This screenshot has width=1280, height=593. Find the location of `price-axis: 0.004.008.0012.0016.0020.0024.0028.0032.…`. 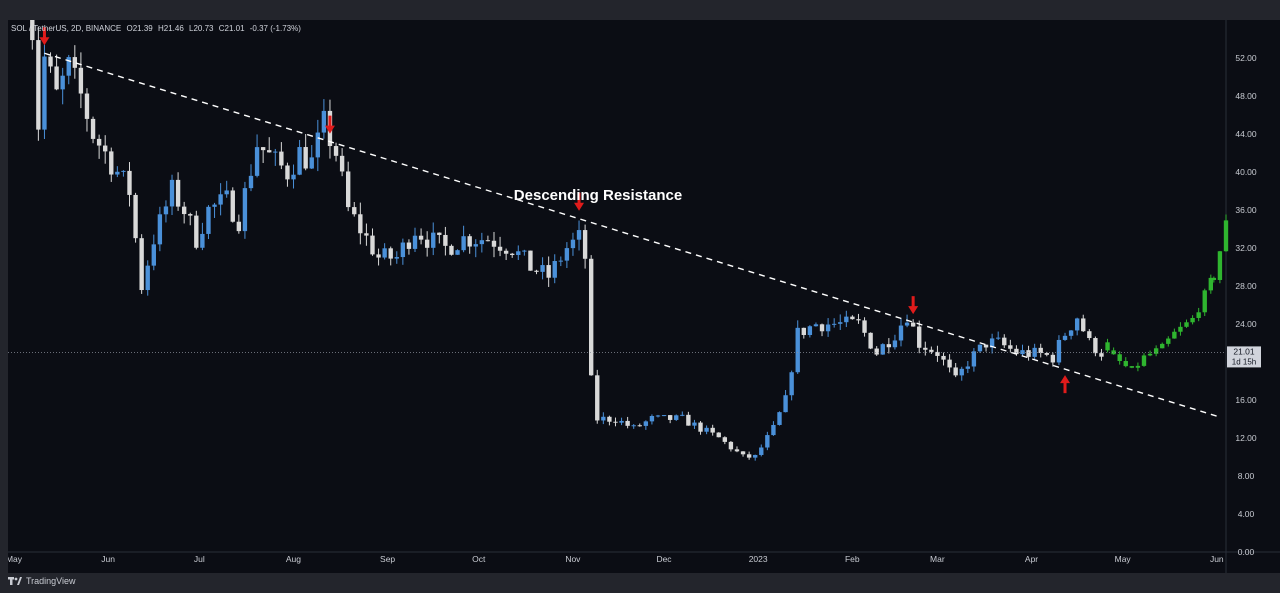

price-axis: 0.004.008.0012.0016.0020.0024.0028.0032.… is located at coordinates (1246, 305).